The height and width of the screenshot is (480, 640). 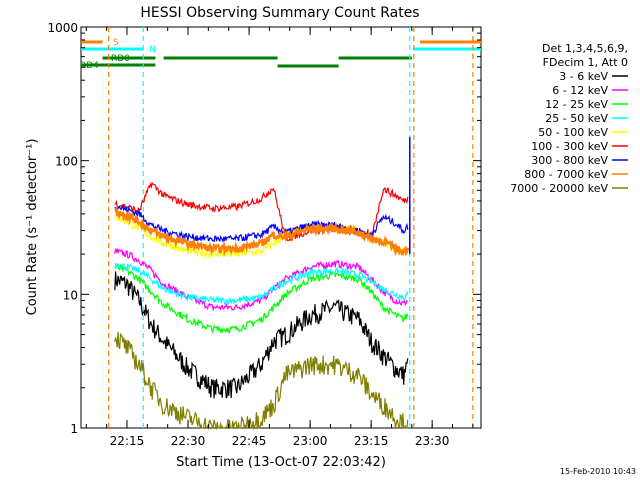 I want to click on y-axis-label: Count Rate (s⁻¹ detector⁻¹), so click(x=32, y=227).